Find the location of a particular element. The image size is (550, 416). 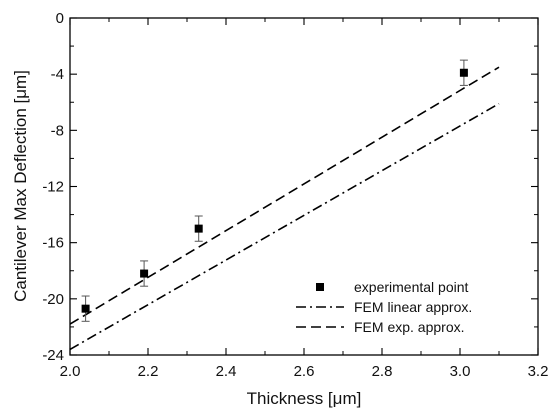

x-axis-title: Thickness [μm] is located at coordinates (304, 398).